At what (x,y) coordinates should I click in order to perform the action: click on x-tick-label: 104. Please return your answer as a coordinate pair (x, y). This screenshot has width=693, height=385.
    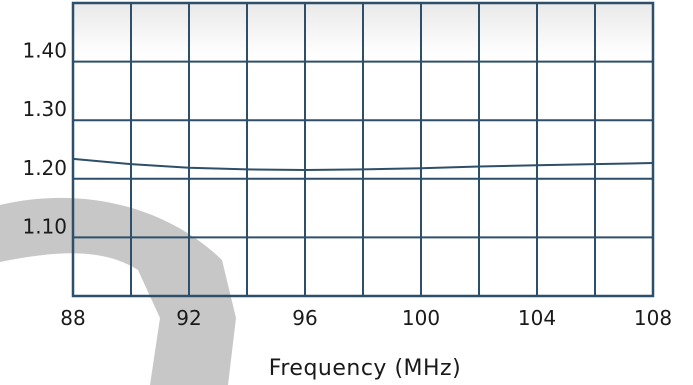
    Looking at the image, I should click on (537, 318).